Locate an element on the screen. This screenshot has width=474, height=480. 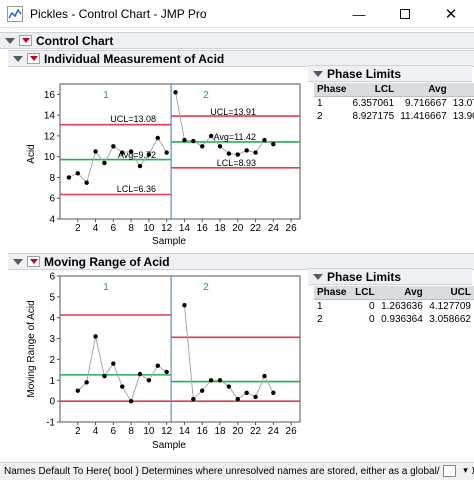
y-tick-label: 12 is located at coordinates (50, 136).